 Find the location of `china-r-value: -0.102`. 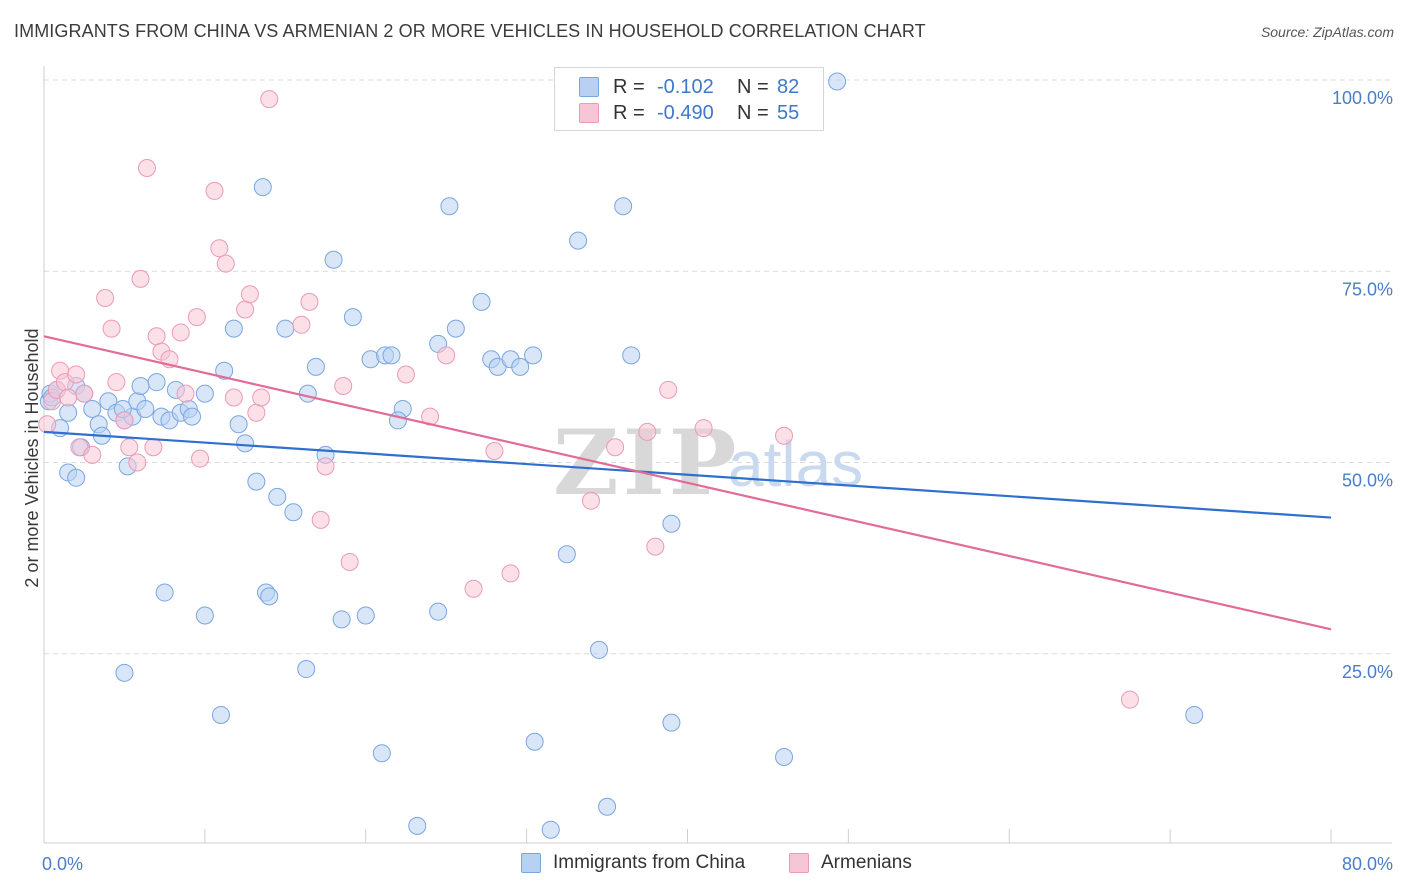

china-r-value: -0.102 is located at coordinates (685, 86).